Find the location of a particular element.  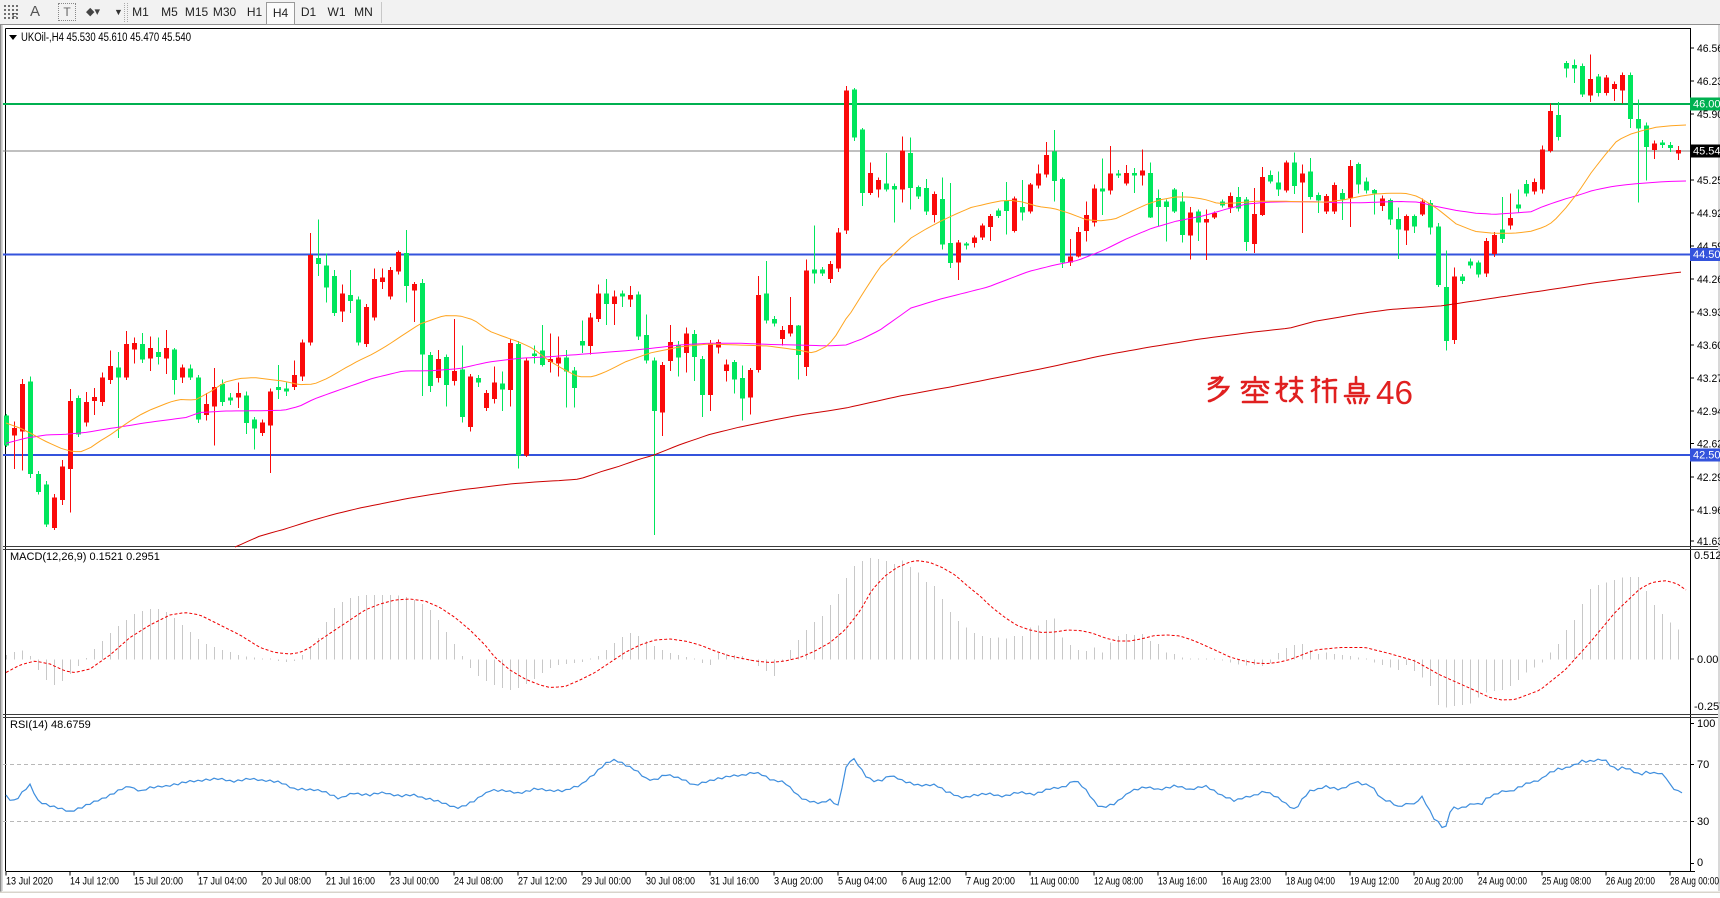

svg-text: 42.50 is located at coordinates (1706, 456).